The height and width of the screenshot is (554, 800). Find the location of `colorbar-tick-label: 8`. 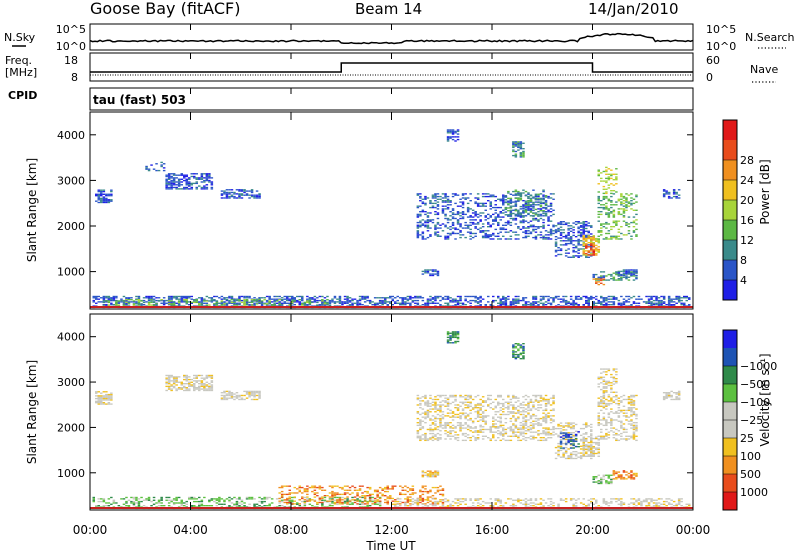

colorbar-tick-label: 8 is located at coordinates (743, 260).